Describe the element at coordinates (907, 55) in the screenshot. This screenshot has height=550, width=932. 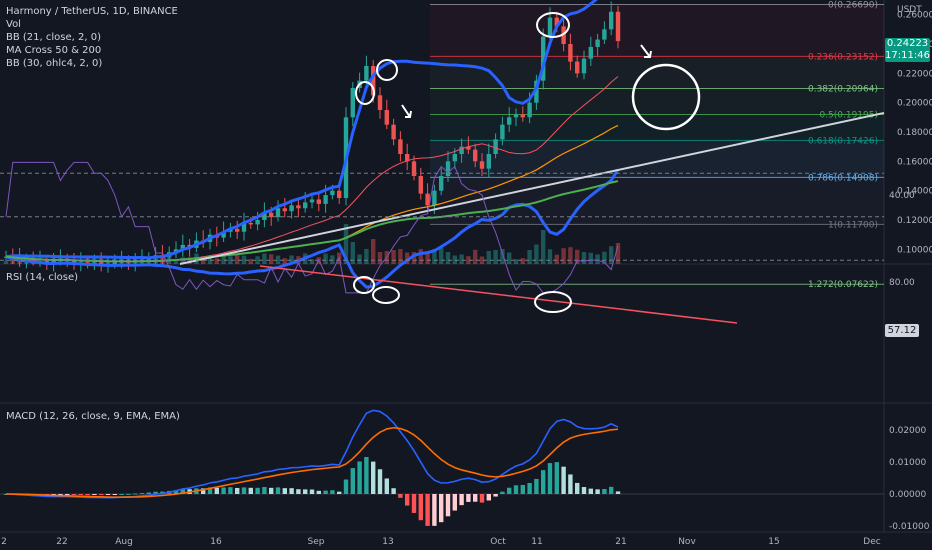
I see `countdown: 17:11:46` at that location.